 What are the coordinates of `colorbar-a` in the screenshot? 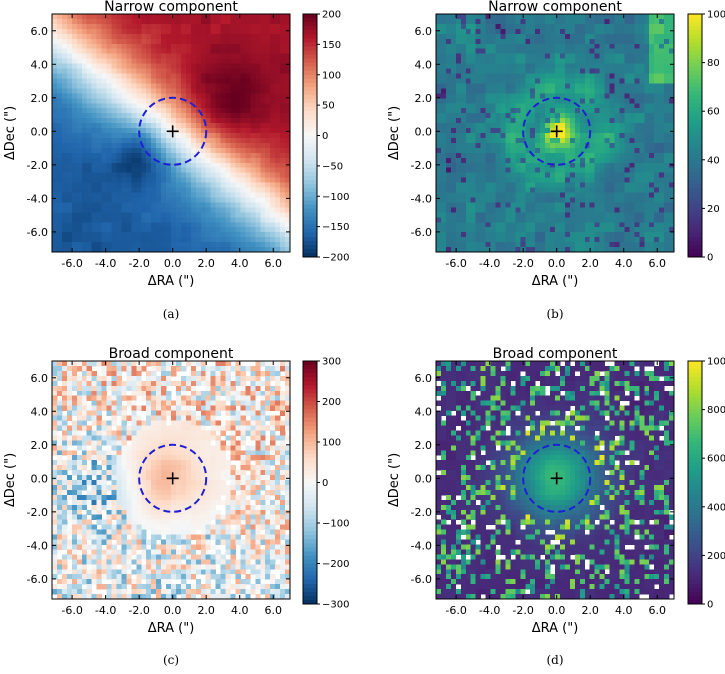 It's located at (310, 136).